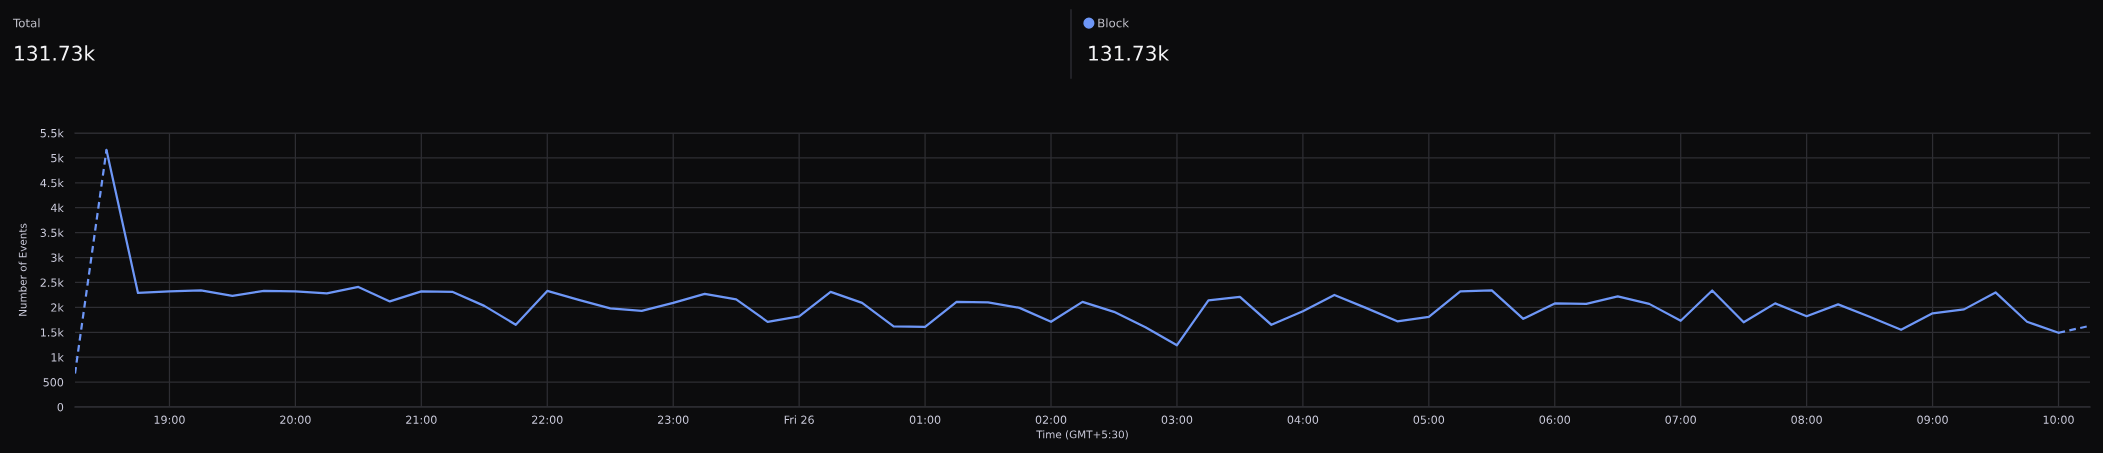 The width and height of the screenshot is (2103, 453). I want to click on x-tick-label: 04:00, so click(1303, 419).